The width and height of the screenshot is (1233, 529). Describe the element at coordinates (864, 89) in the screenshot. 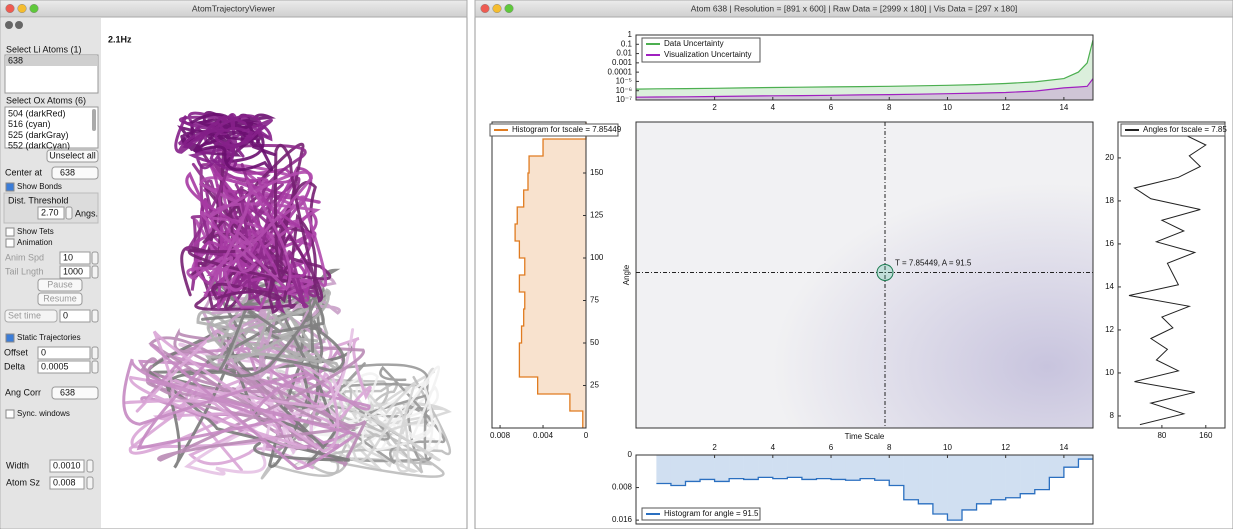

I see `area-fill` at that location.